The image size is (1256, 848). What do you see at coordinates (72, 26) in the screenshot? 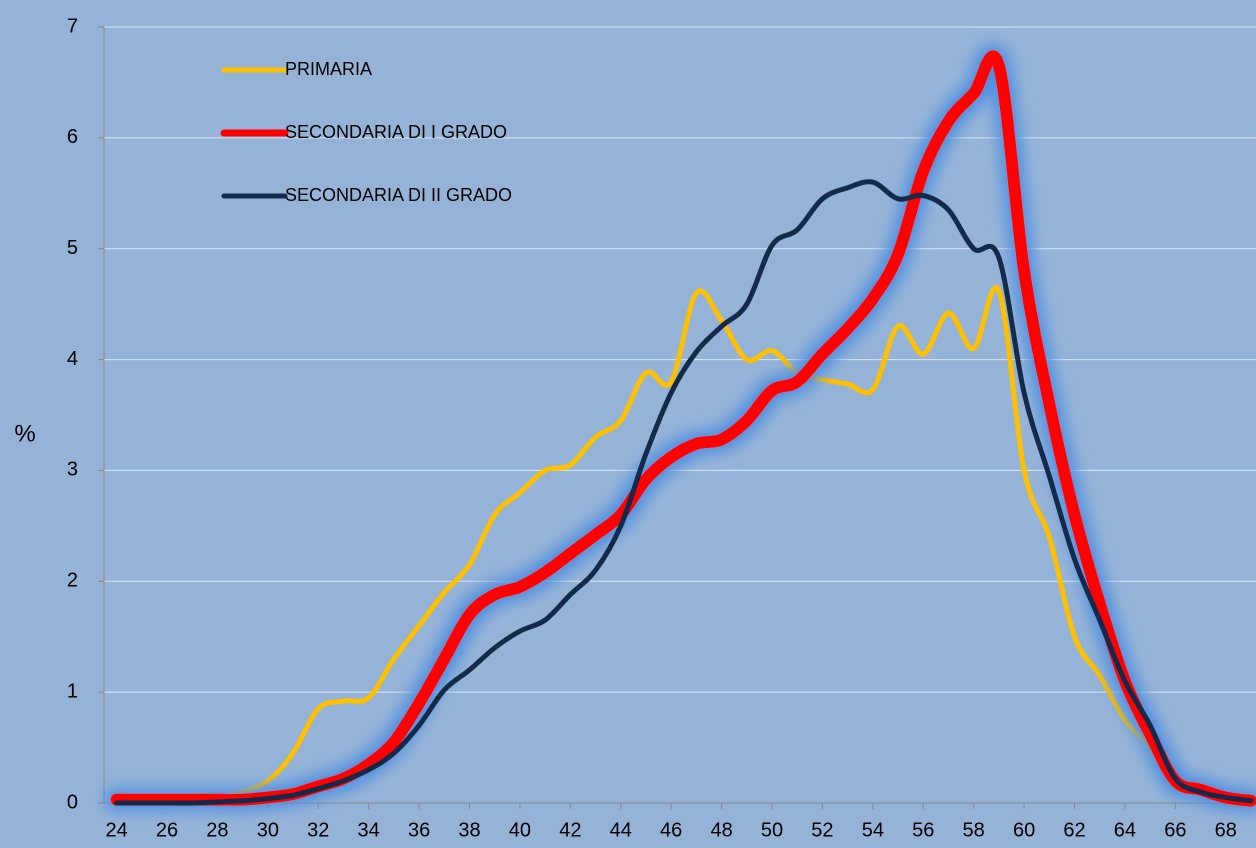
I see `y-tick-label: 7` at bounding box center [72, 26].